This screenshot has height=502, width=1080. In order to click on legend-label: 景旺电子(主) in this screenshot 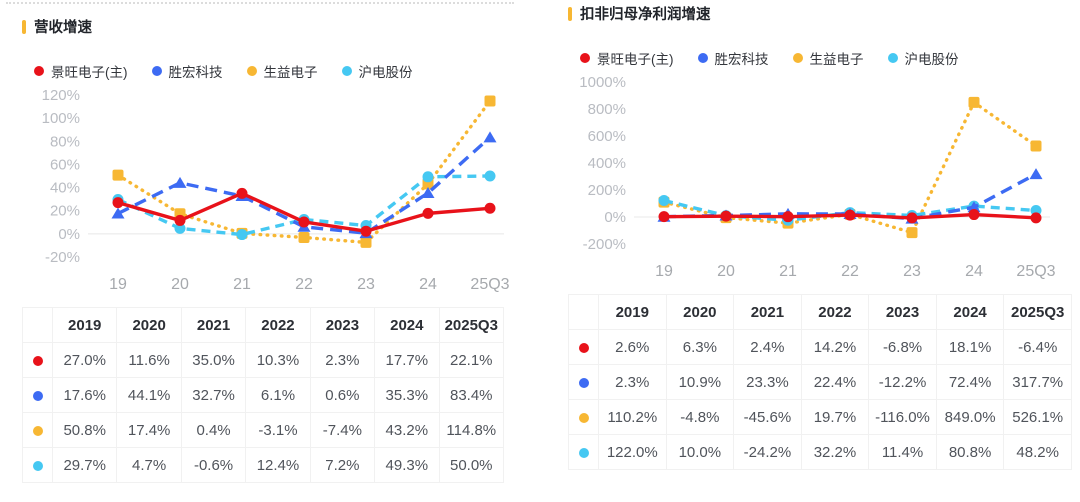, I will do `click(89, 72)`.